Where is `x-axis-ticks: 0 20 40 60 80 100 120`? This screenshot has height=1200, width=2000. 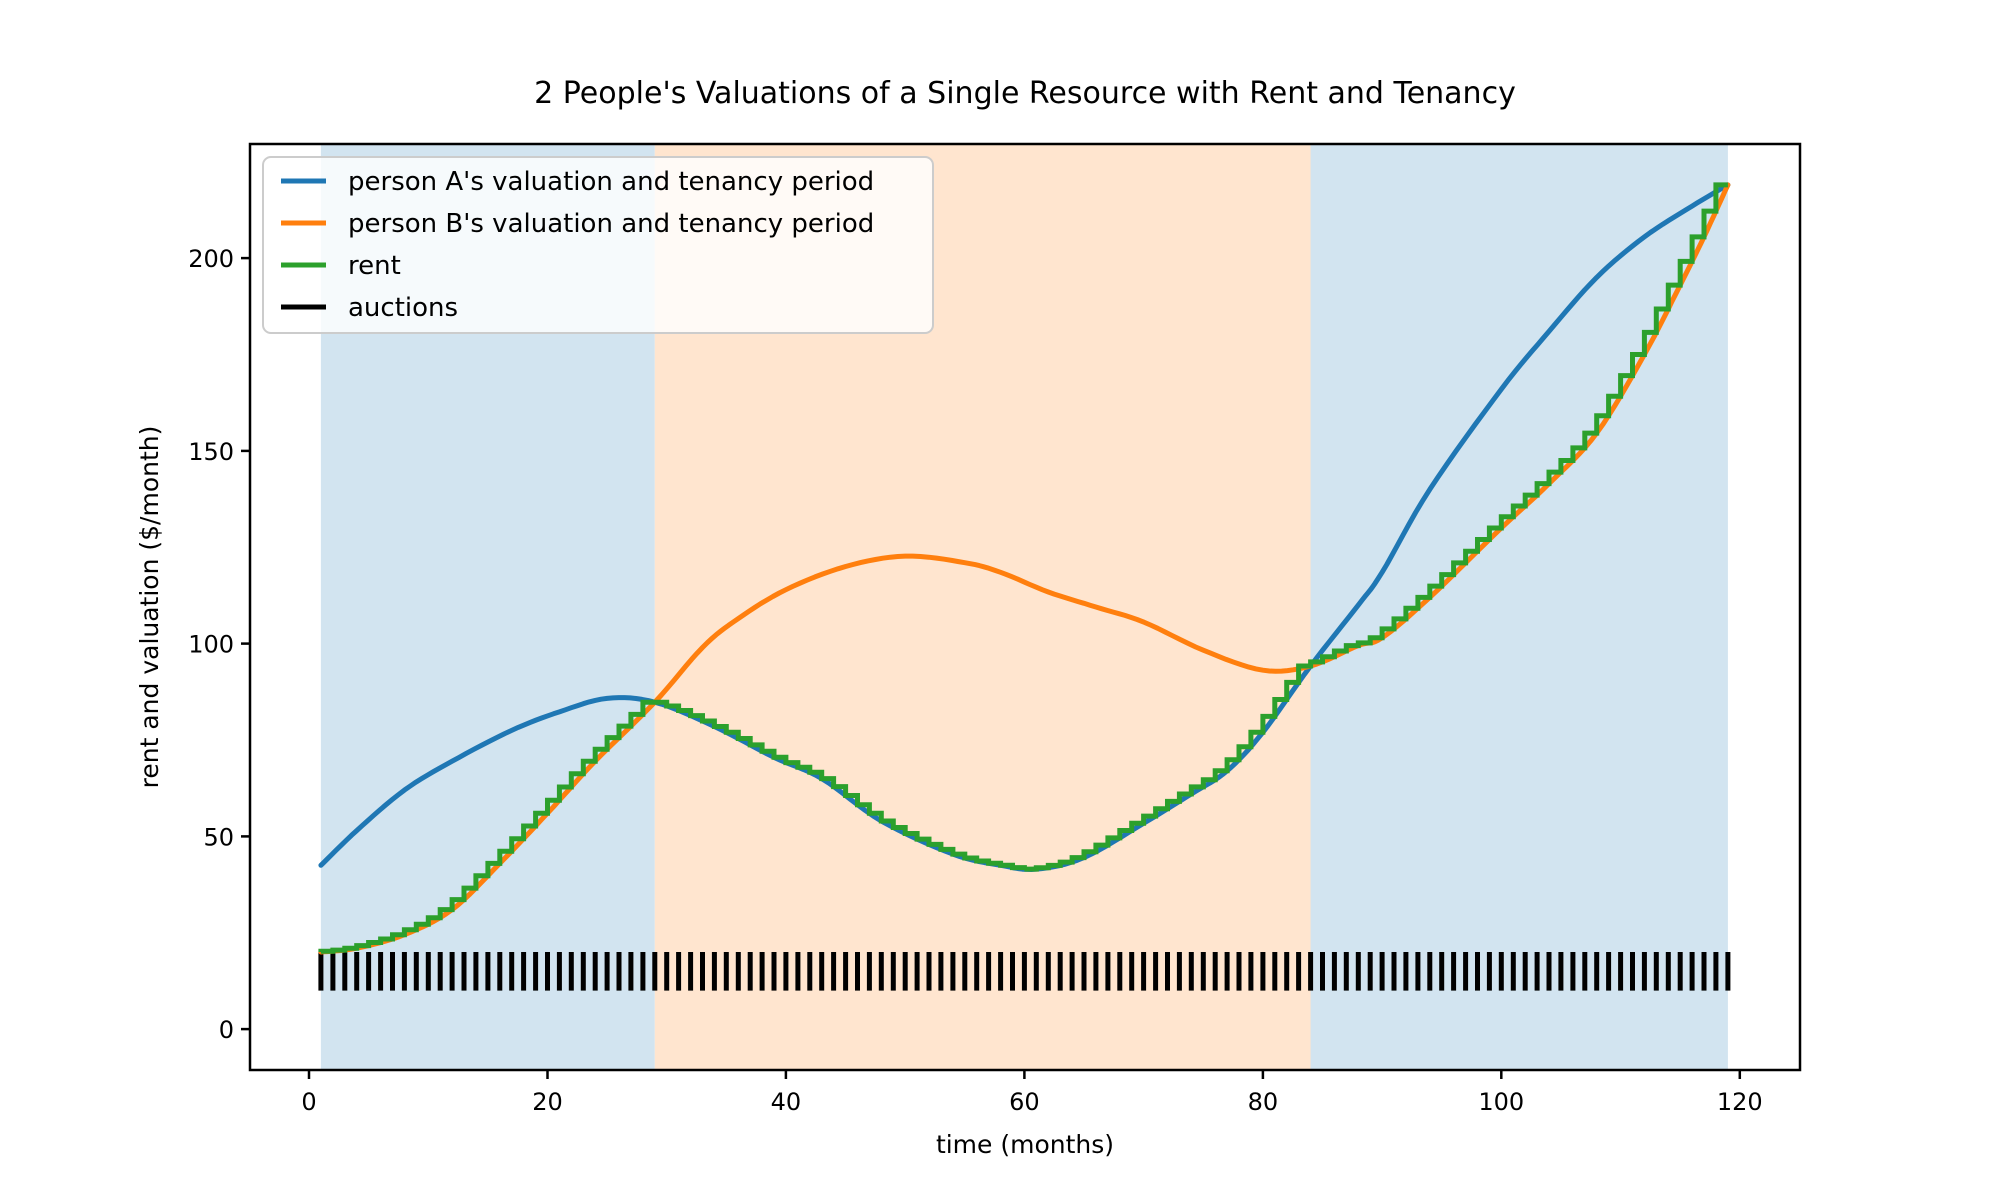
x-axis-ticks: 0 20 40 60 80 100 120 is located at coordinates (1032, 1093).